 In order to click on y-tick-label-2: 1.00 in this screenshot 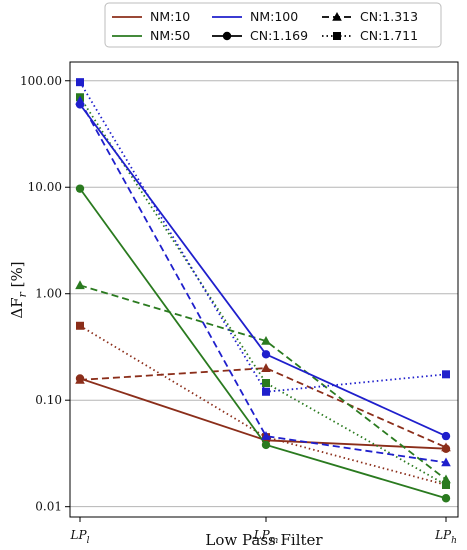, I will do `click(48, 294)`.